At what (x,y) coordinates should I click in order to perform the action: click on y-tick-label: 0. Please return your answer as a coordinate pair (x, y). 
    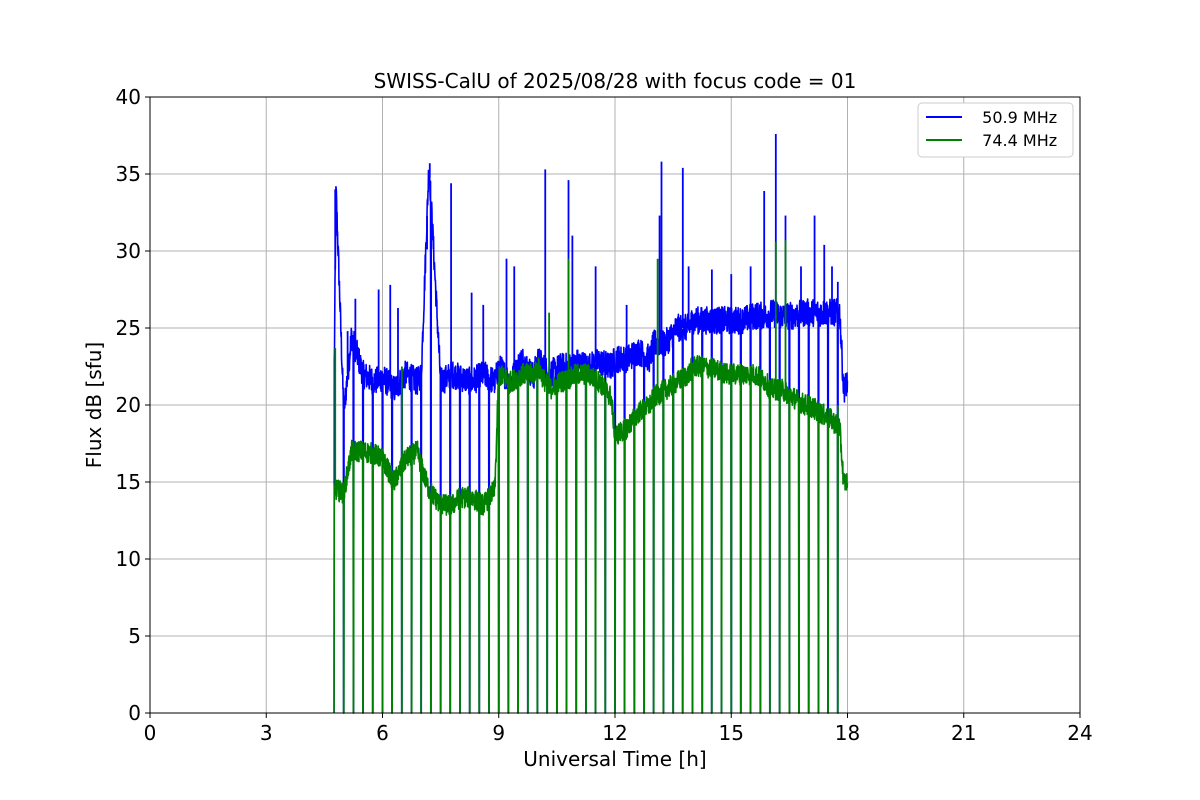
    Looking at the image, I should click on (134, 713).